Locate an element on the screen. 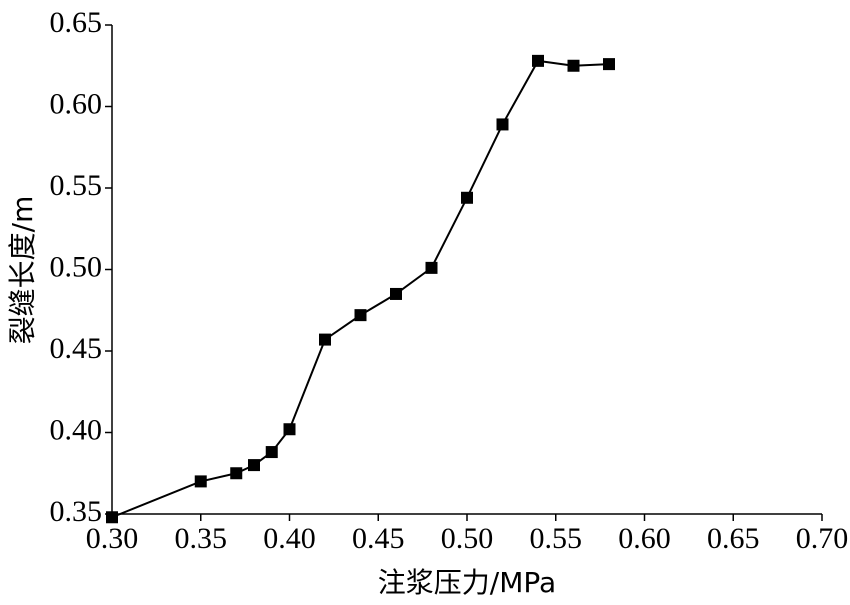  x-tick-label: 0.70 is located at coordinates (822, 538).